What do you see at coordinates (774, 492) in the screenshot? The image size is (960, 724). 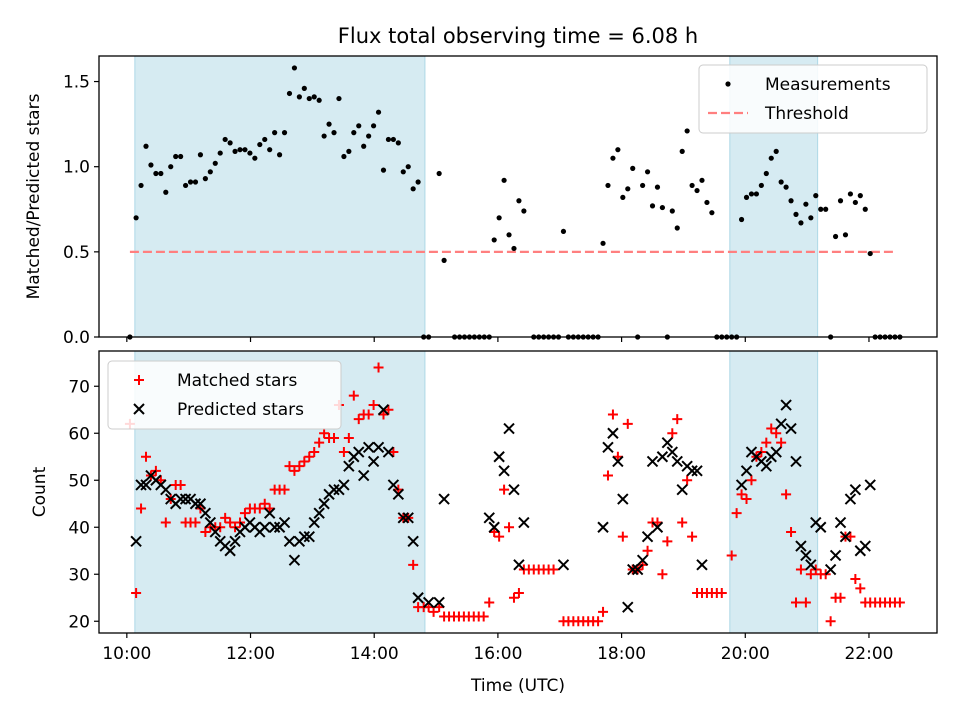 I see `shaded-span` at bounding box center [774, 492].